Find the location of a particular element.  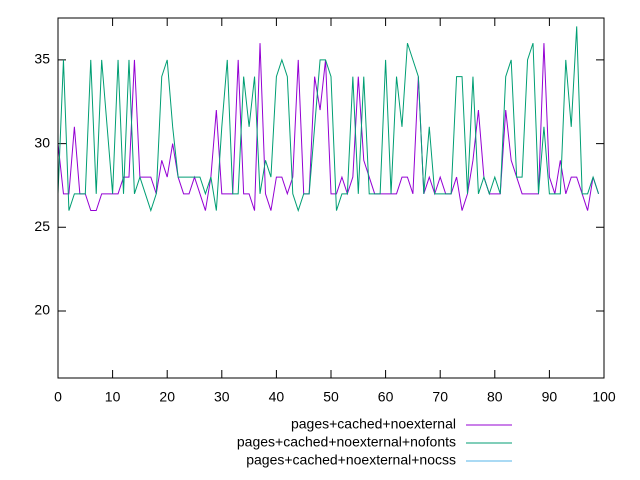

x-tick-label: 90 is located at coordinates (550, 397).